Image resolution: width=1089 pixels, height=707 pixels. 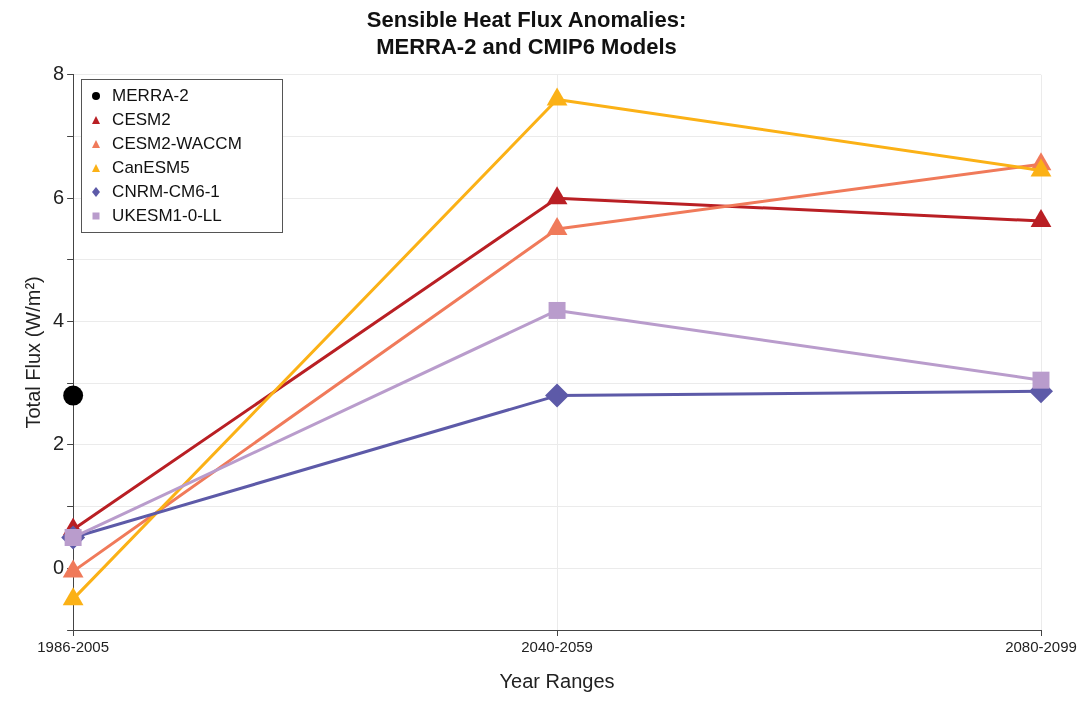 I want to click on y-tick-label: 0, so click(x=59, y=566).